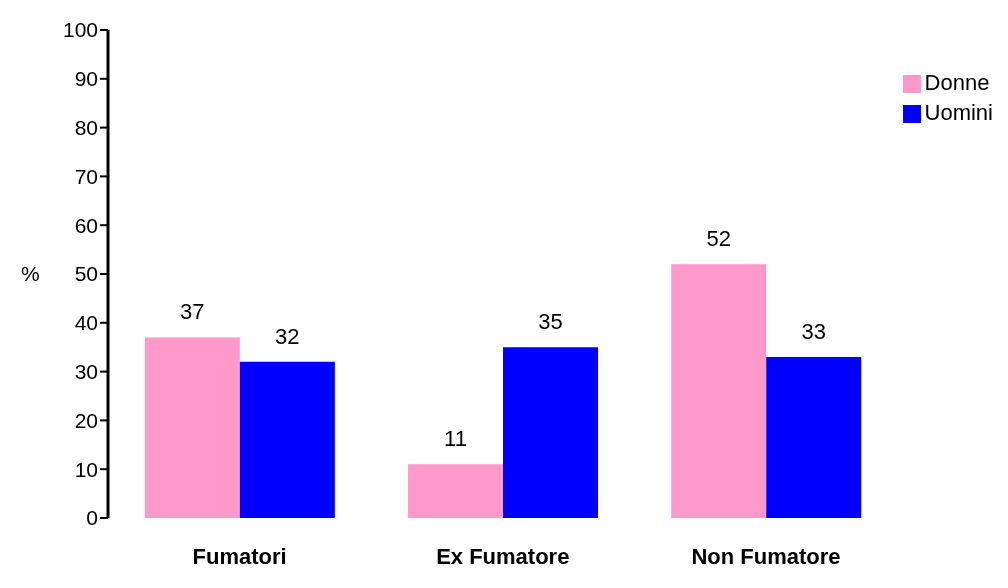 This screenshot has height=588, width=1008. I want to click on legend-label: Donne, so click(957, 82).